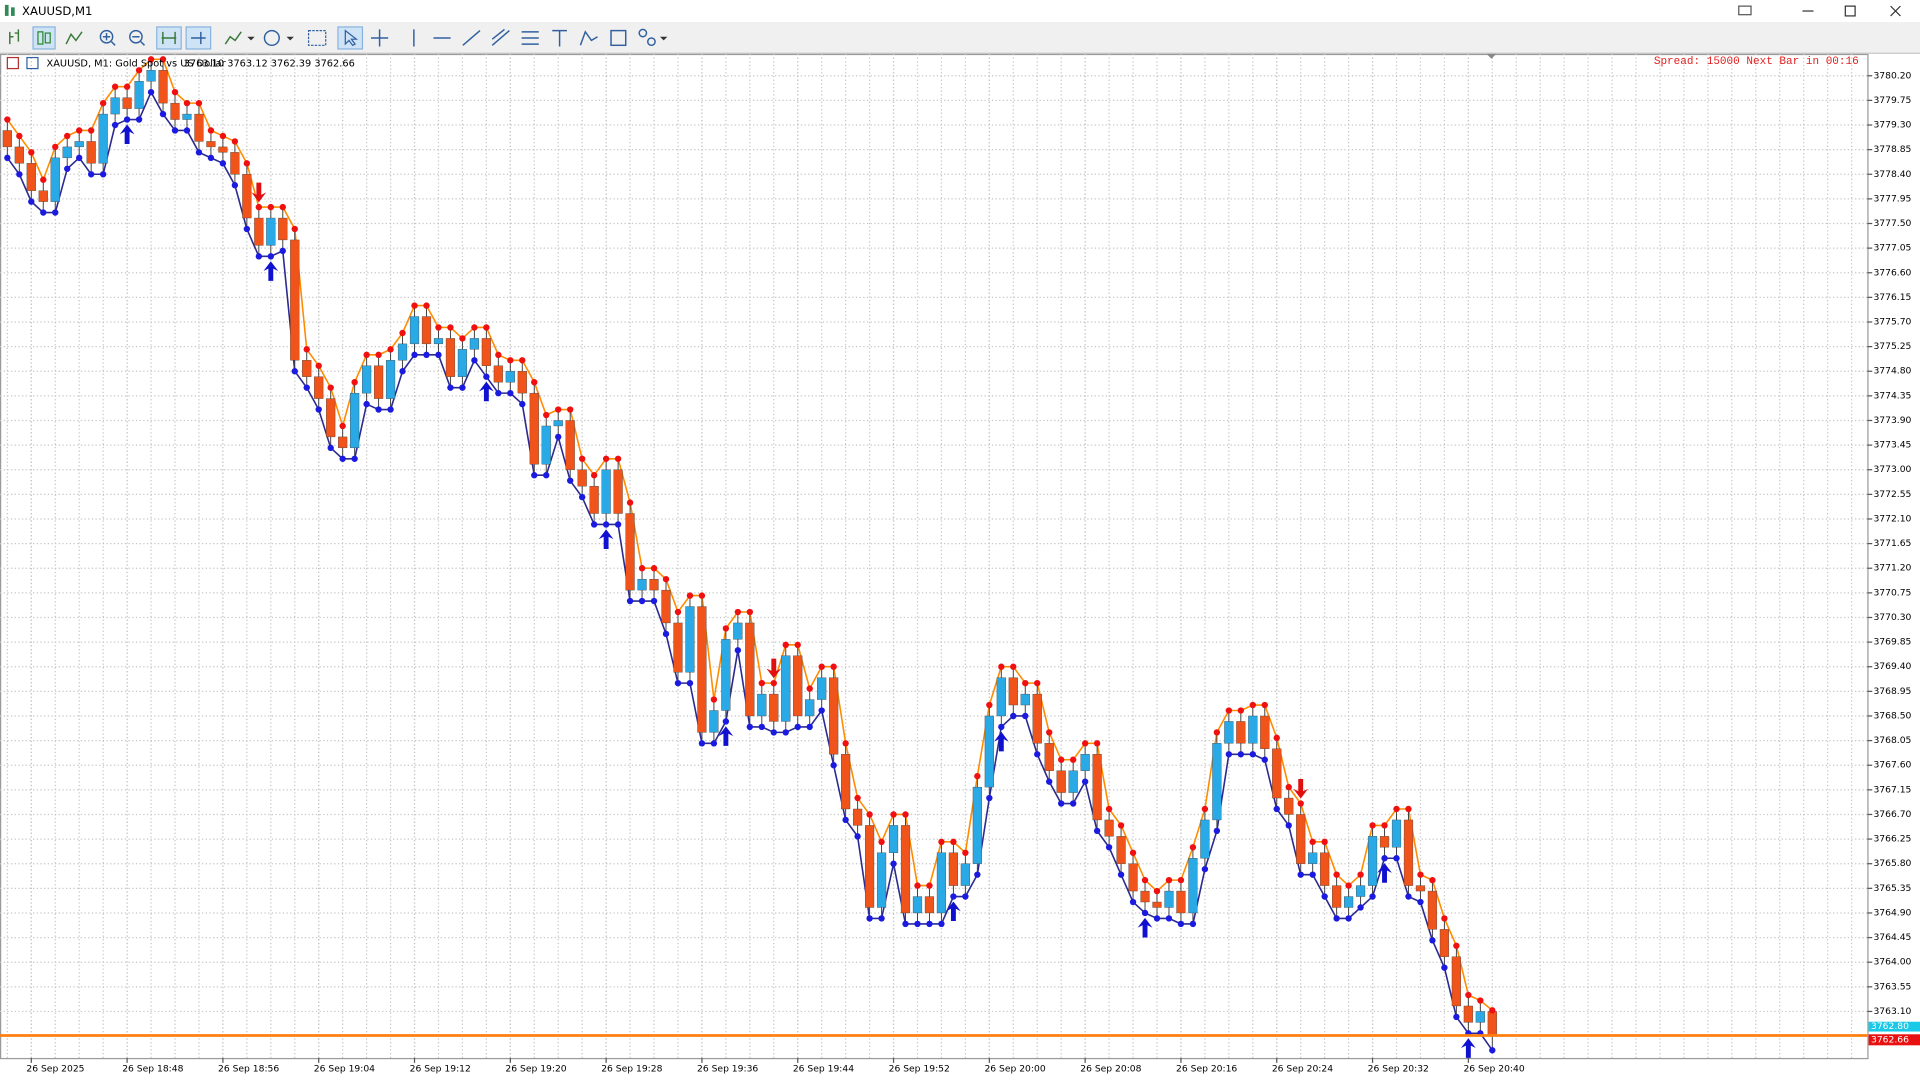  What do you see at coordinates (1892, 100) in the screenshot?
I see `y-tick-label: 3779.75` at bounding box center [1892, 100].